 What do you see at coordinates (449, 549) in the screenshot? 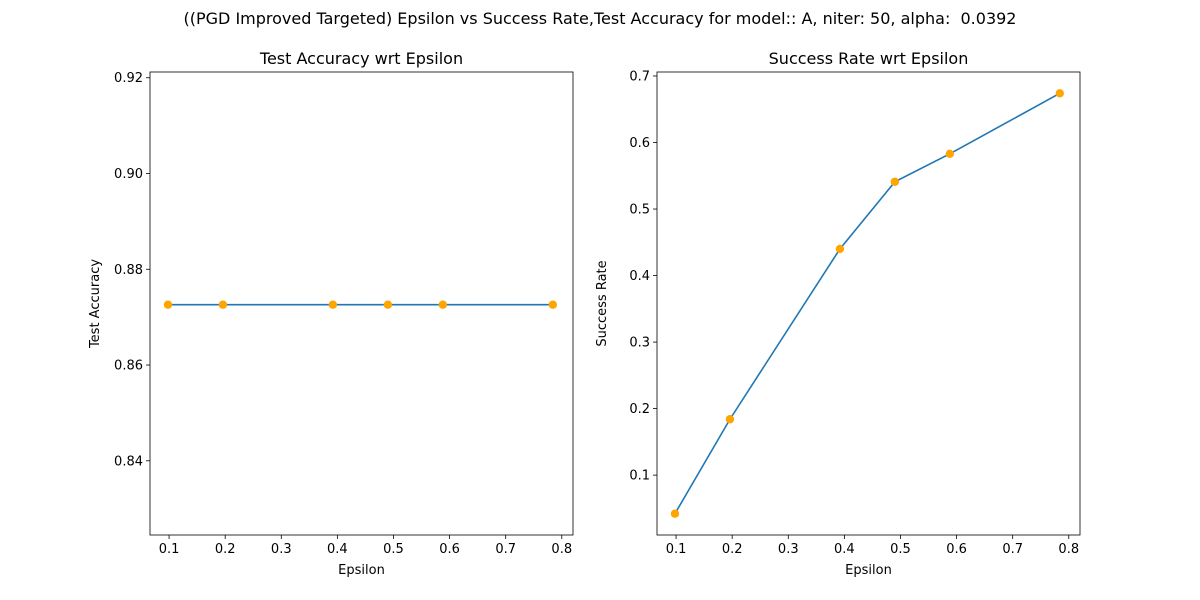
I see `chart-1-x-tick-label: 0.6` at bounding box center [449, 549].